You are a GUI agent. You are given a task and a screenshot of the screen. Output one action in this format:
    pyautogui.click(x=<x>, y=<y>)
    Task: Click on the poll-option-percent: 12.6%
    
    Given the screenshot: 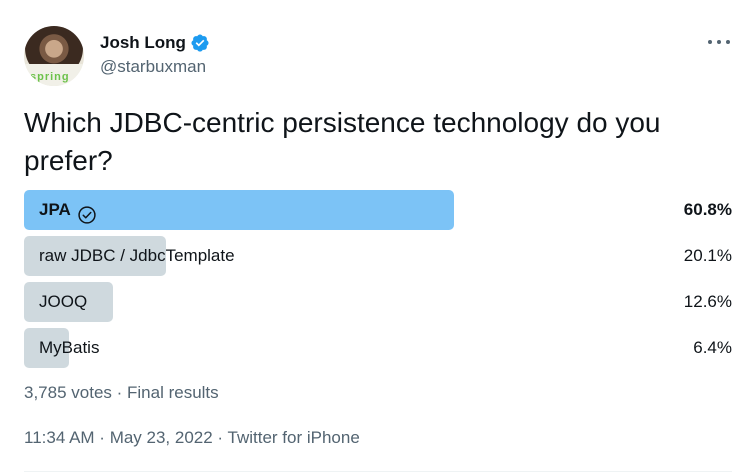 What is the action you would take?
    pyautogui.click(x=707, y=301)
    